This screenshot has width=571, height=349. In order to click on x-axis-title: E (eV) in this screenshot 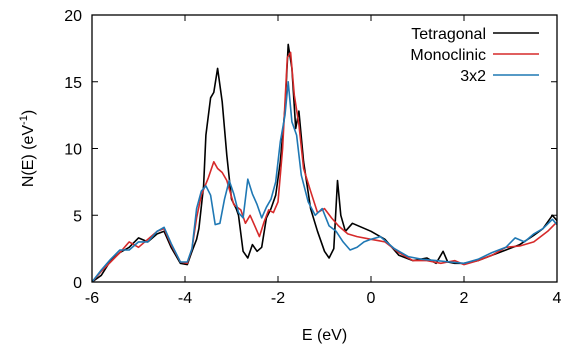, I will do `click(324, 335)`.